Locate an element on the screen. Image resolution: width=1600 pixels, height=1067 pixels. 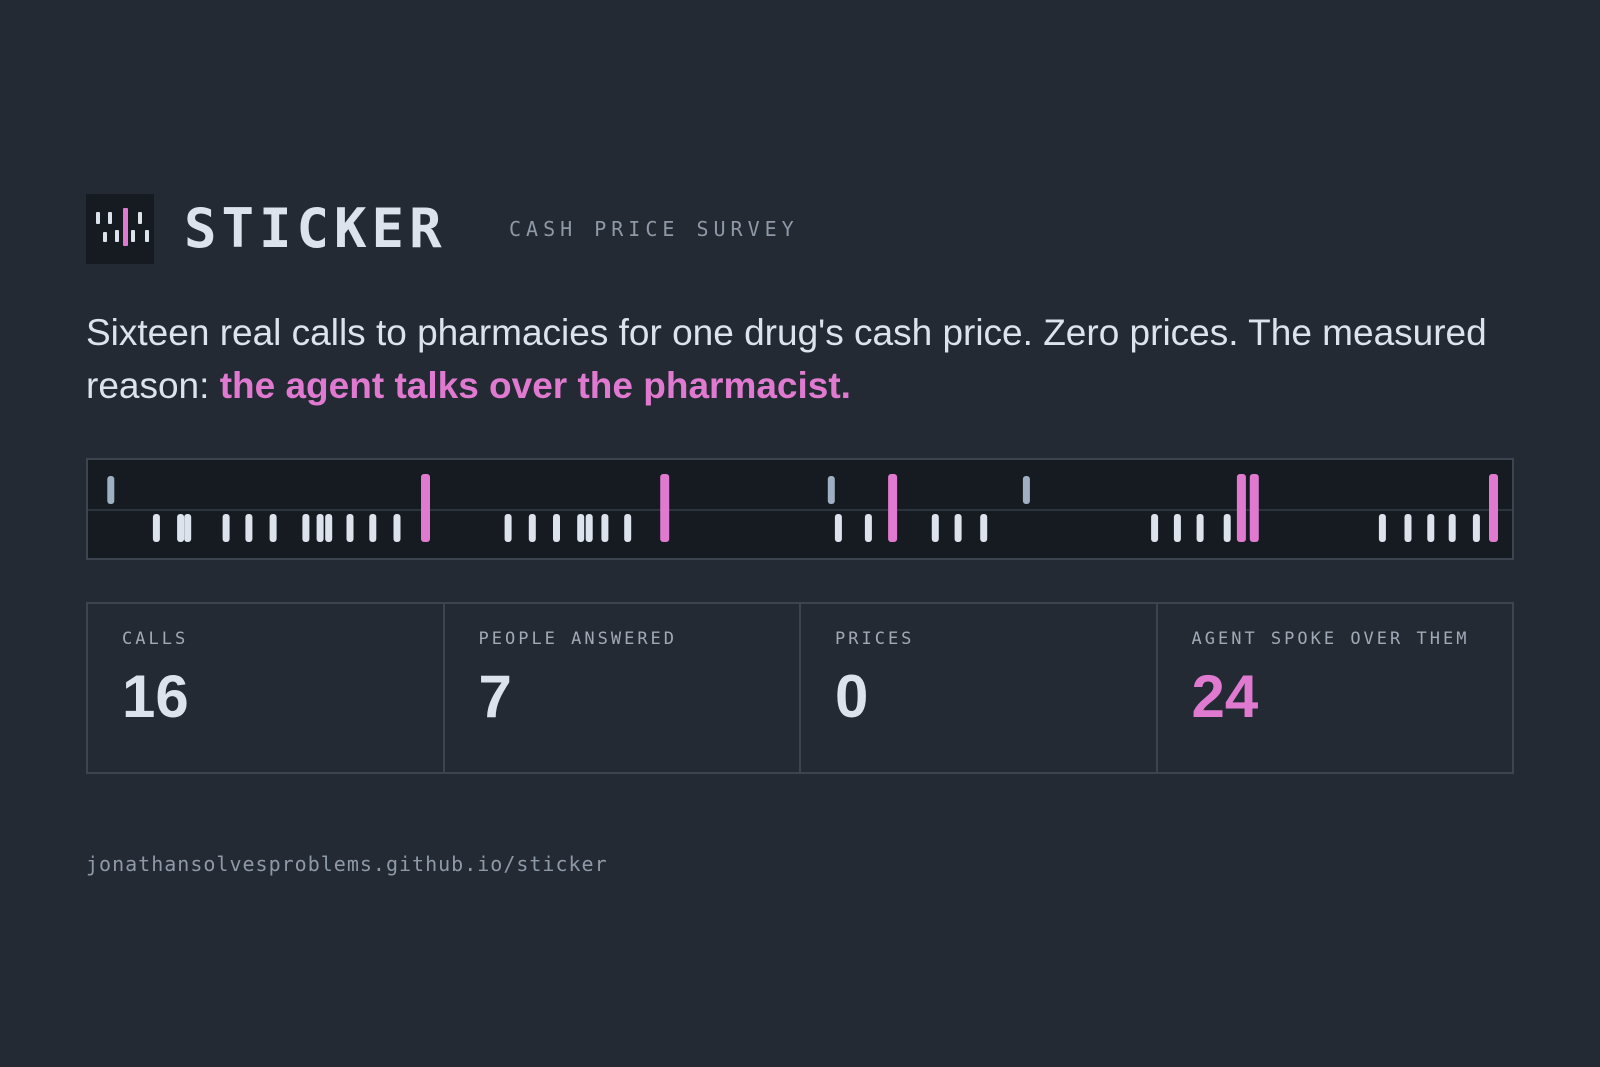
logo-bars-icon is located at coordinates (122, 227).